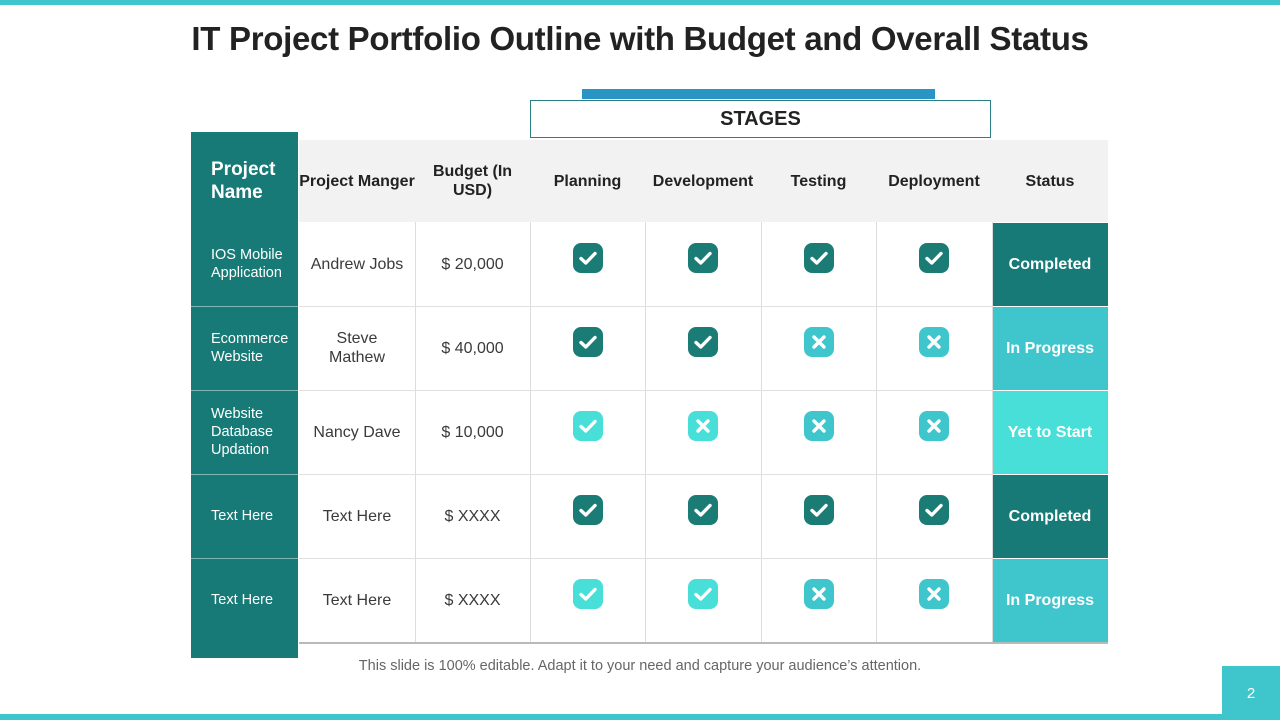  I want to click on header-testing: Testing, so click(818, 181).